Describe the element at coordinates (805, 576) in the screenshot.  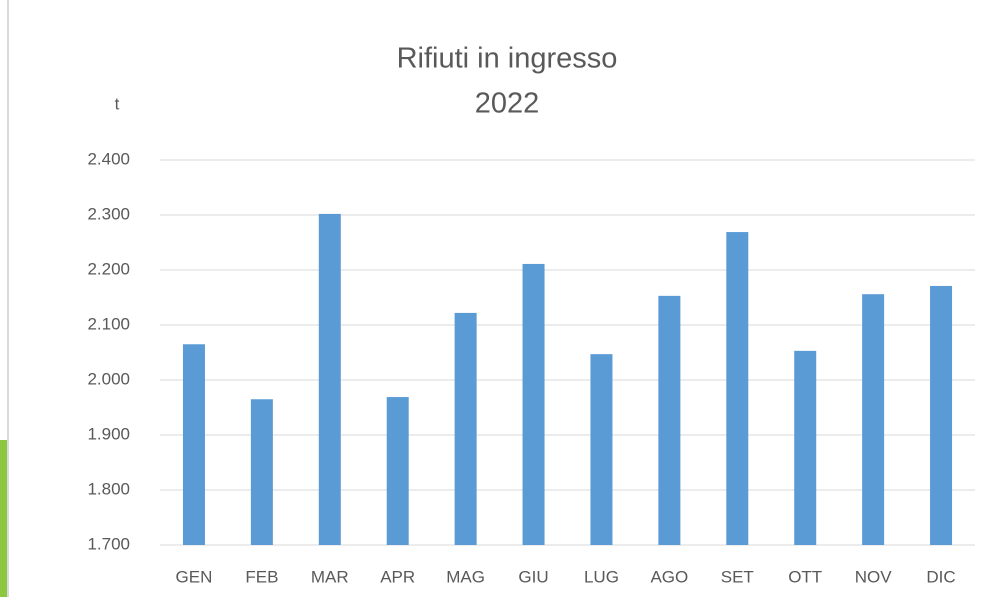
I see `x-tick-label: OTT` at that location.